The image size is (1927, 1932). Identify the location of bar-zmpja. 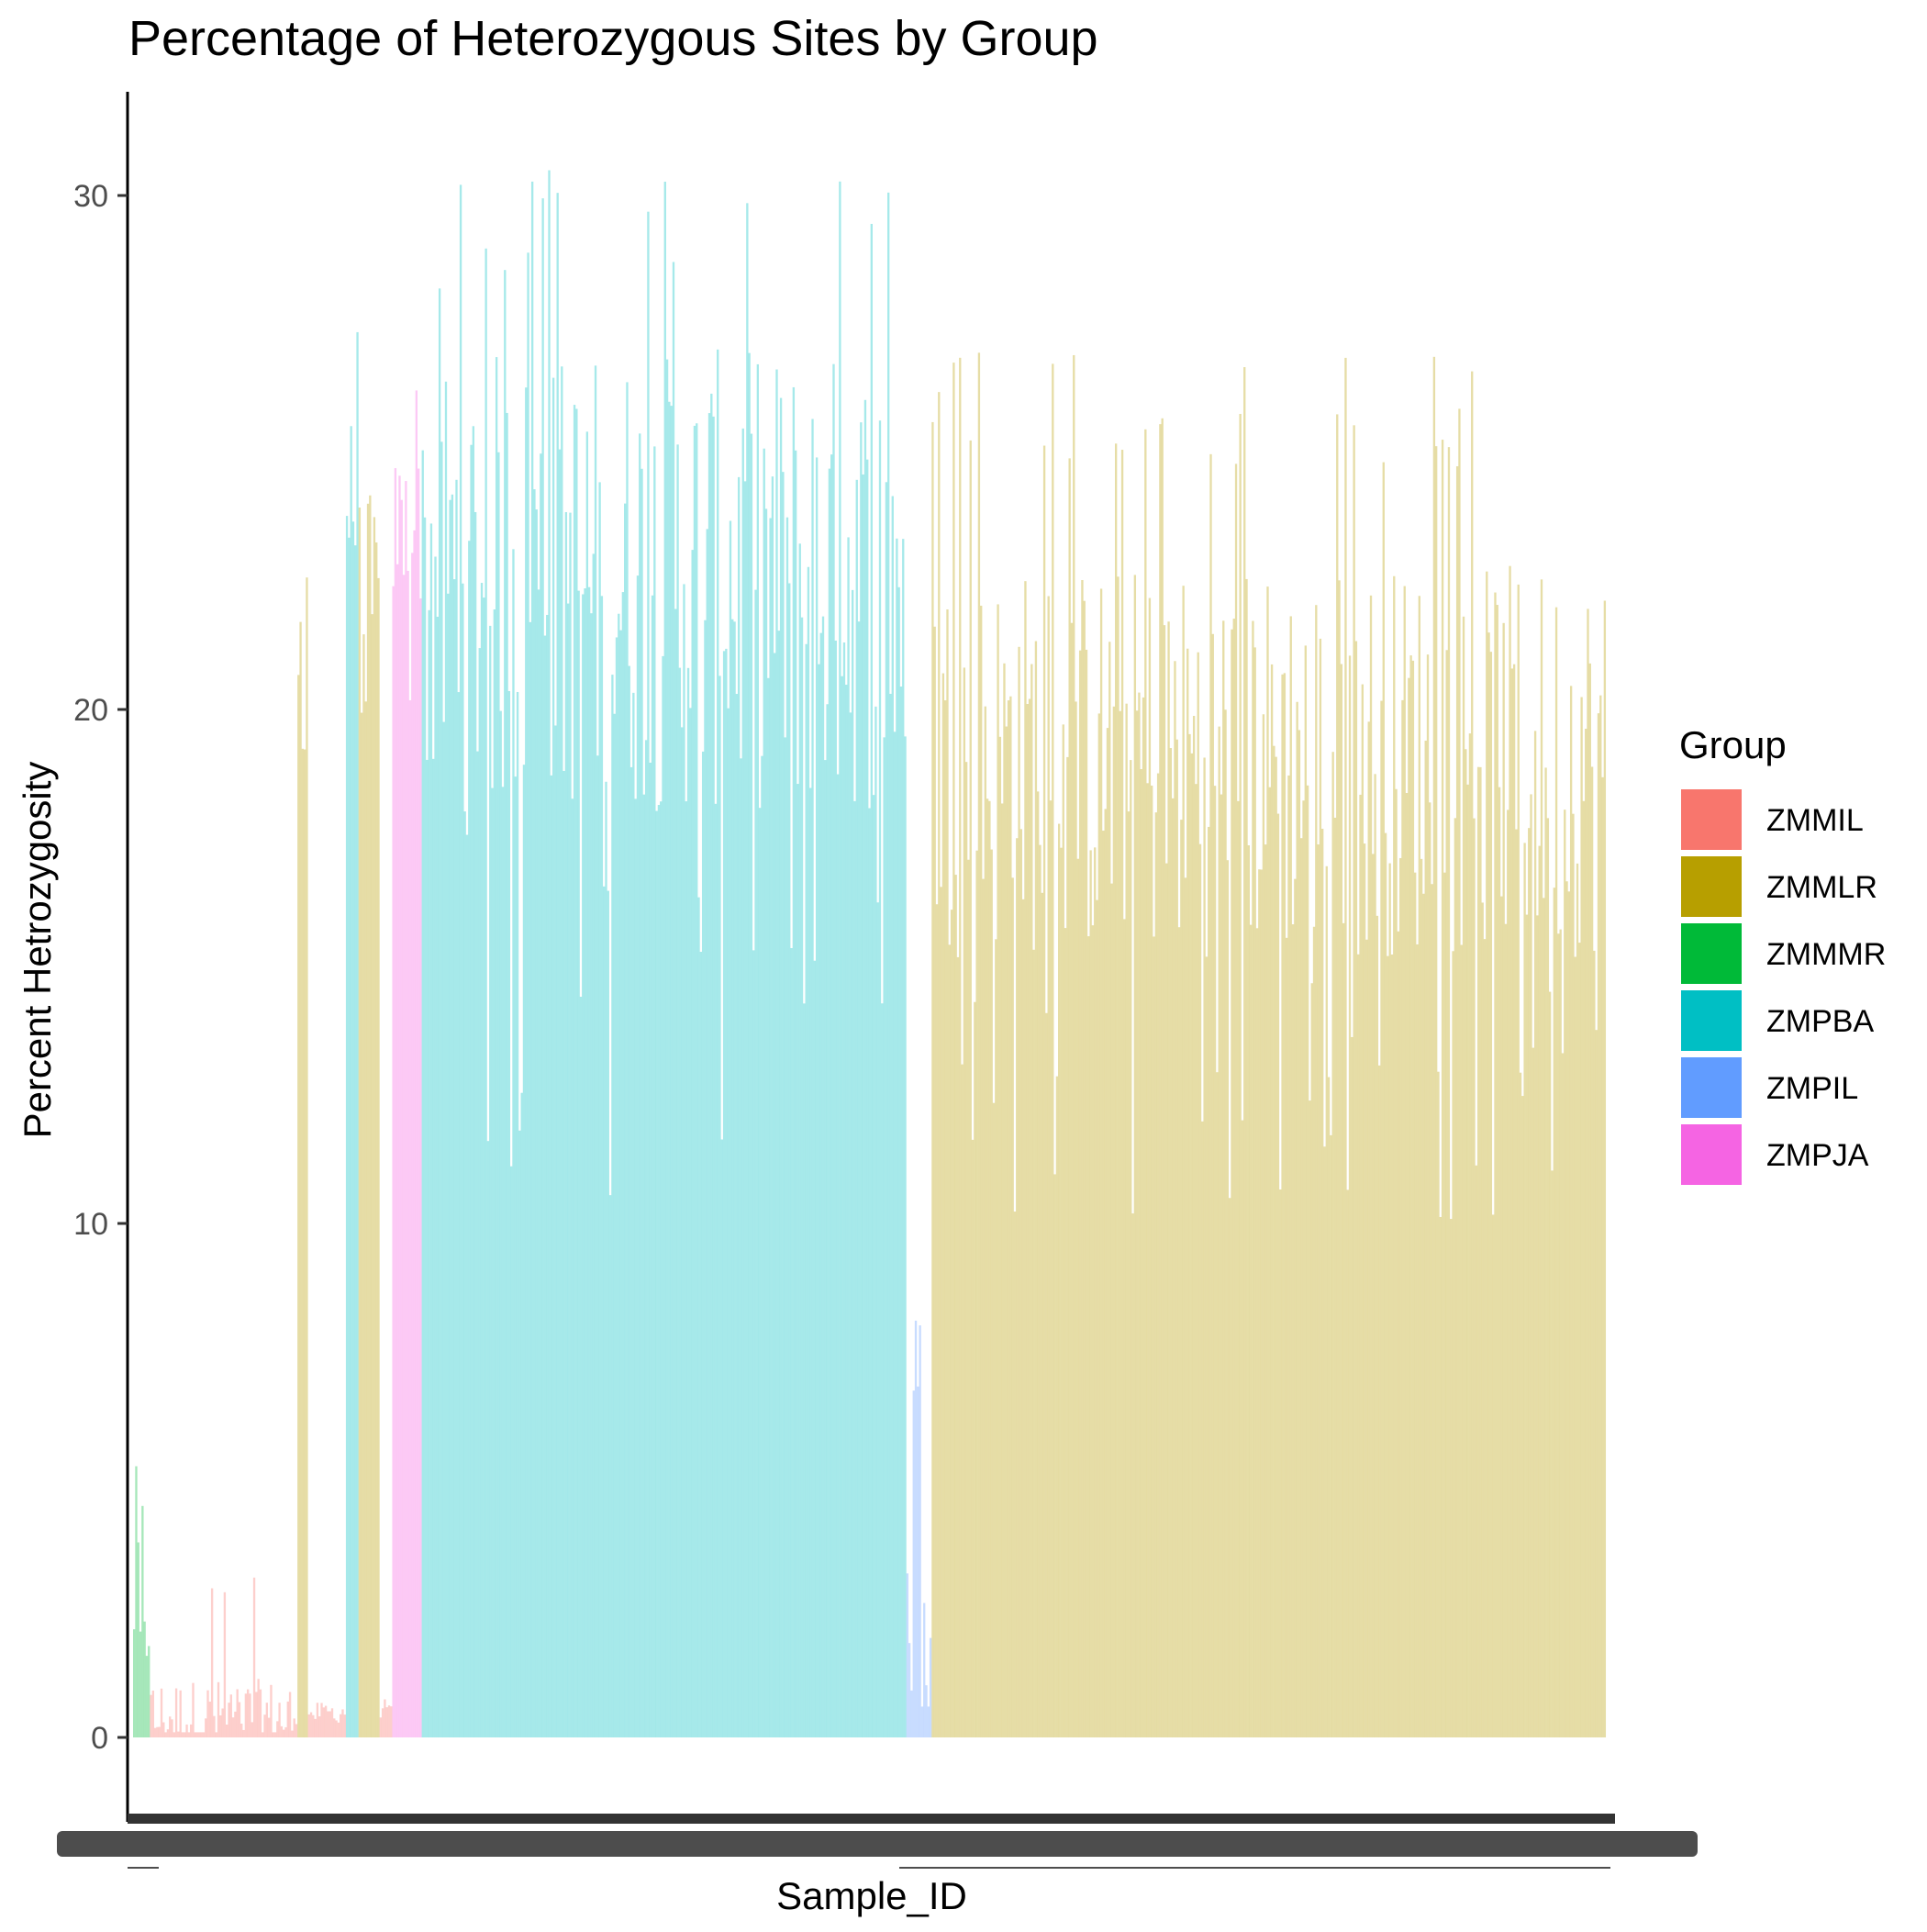
(408, 1154).